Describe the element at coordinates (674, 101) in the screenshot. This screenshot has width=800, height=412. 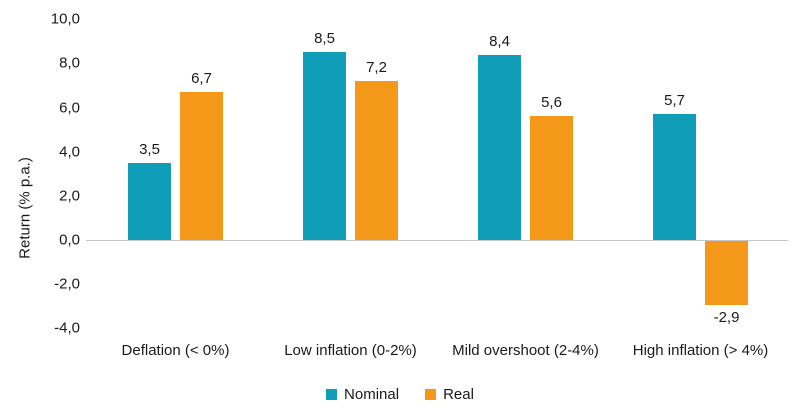
I see `bar-value-label: 5,7` at that location.